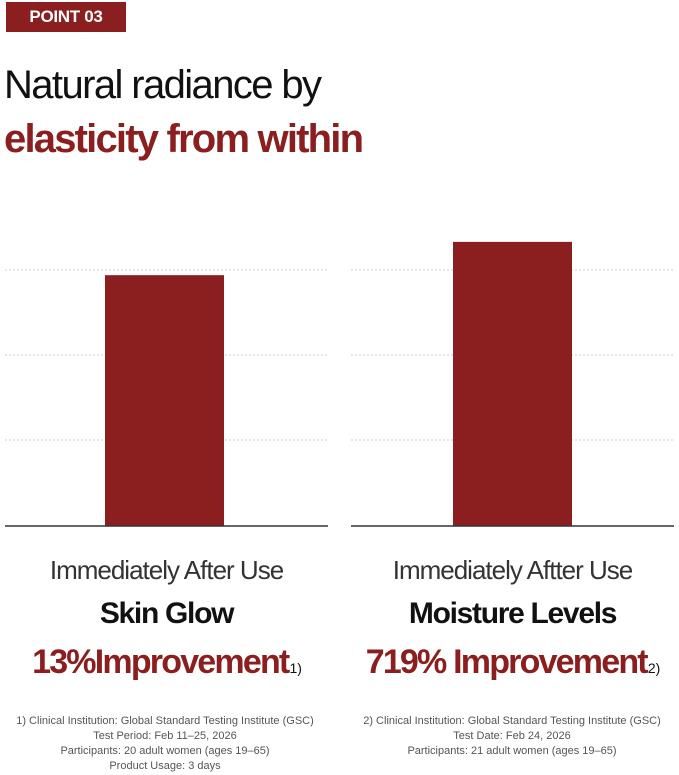 The image size is (679, 775). I want to click on skin-glow-result-text: 13%Improvement, so click(161, 662).